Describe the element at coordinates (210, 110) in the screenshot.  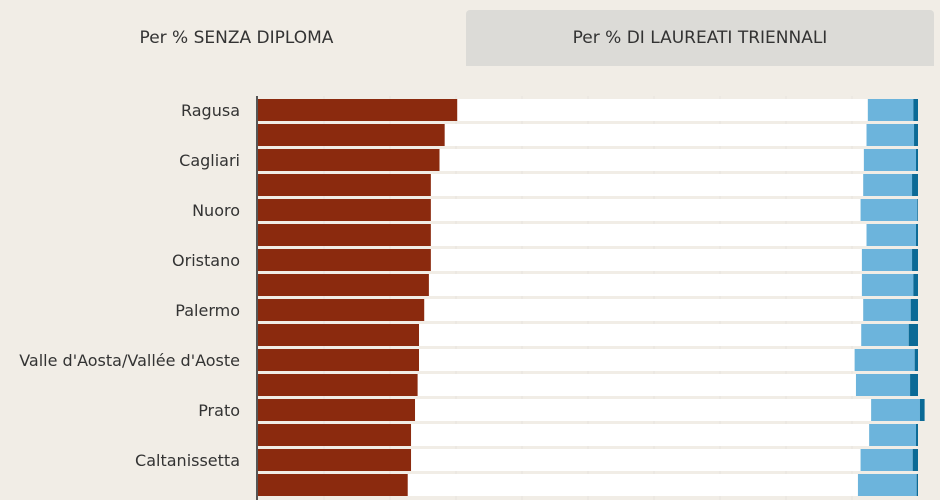
I see `category-label: Ragusa` at that location.